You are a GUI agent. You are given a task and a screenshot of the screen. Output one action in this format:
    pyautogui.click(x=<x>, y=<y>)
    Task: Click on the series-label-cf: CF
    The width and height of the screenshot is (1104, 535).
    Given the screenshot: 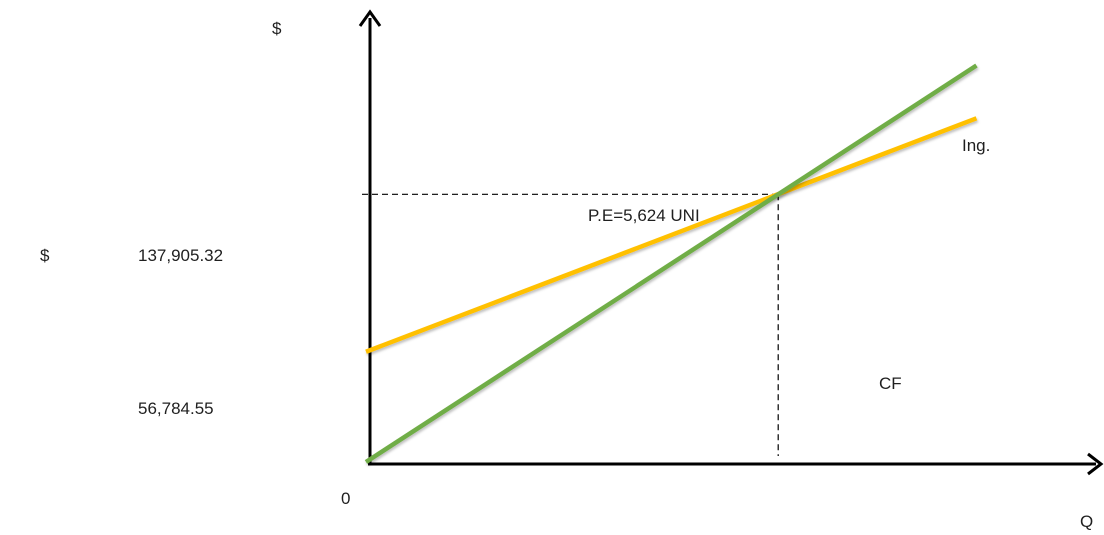 What is the action you would take?
    pyautogui.click(x=890, y=383)
    